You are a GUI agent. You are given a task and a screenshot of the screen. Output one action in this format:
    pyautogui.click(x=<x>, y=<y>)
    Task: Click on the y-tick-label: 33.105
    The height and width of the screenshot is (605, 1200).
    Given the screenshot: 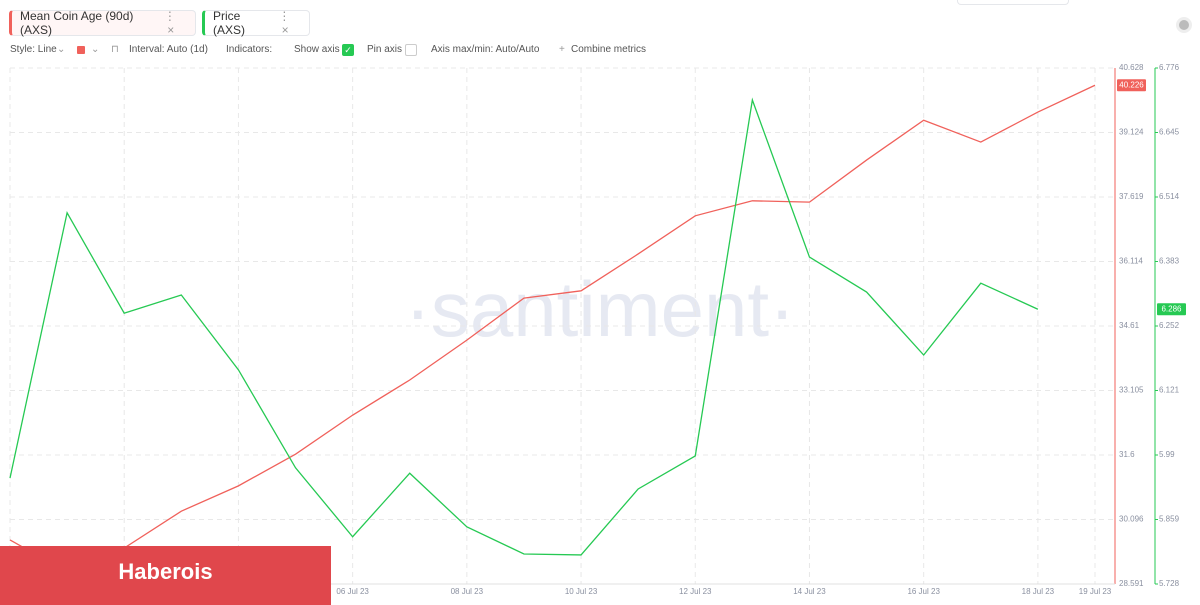 What is the action you would take?
    pyautogui.click(x=1131, y=390)
    